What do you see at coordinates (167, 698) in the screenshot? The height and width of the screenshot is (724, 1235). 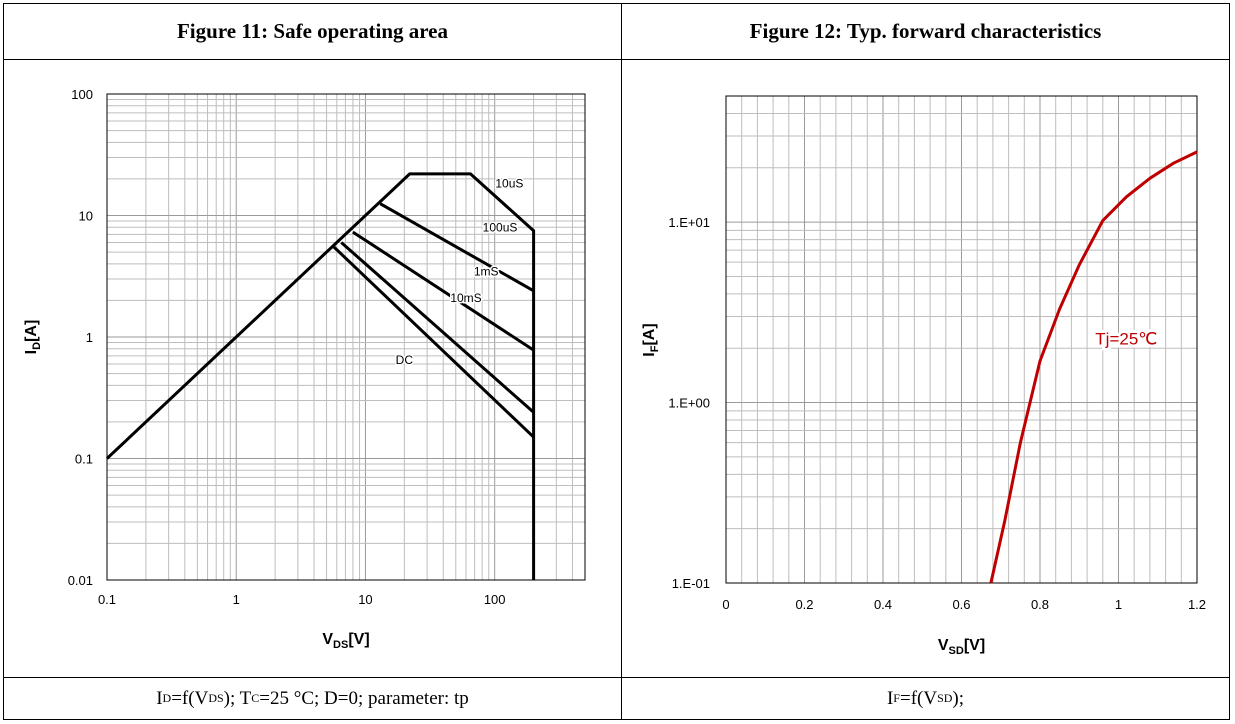 I see `caption-subscript: D` at bounding box center [167, 698].